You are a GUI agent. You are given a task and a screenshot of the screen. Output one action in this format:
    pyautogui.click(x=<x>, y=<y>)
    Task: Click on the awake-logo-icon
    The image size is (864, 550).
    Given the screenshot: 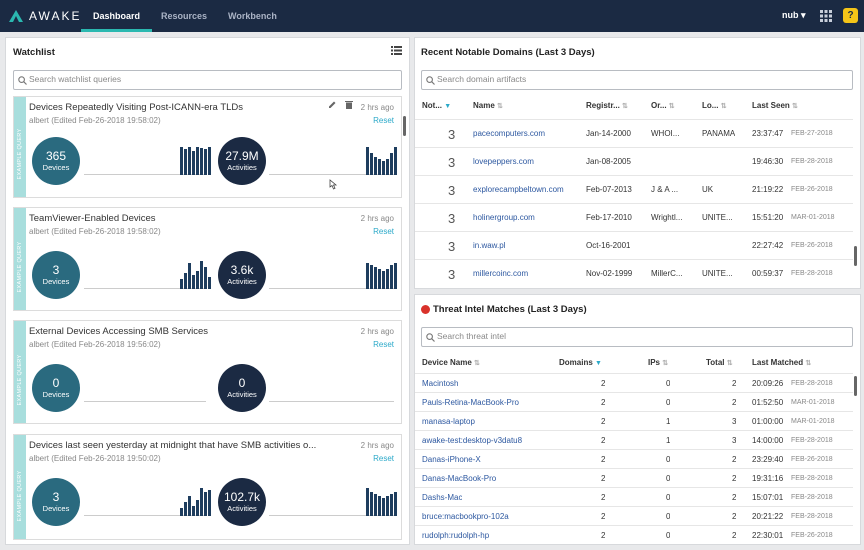 What is the action you would take?
    pyautogui.click(x=16, y=16)
    